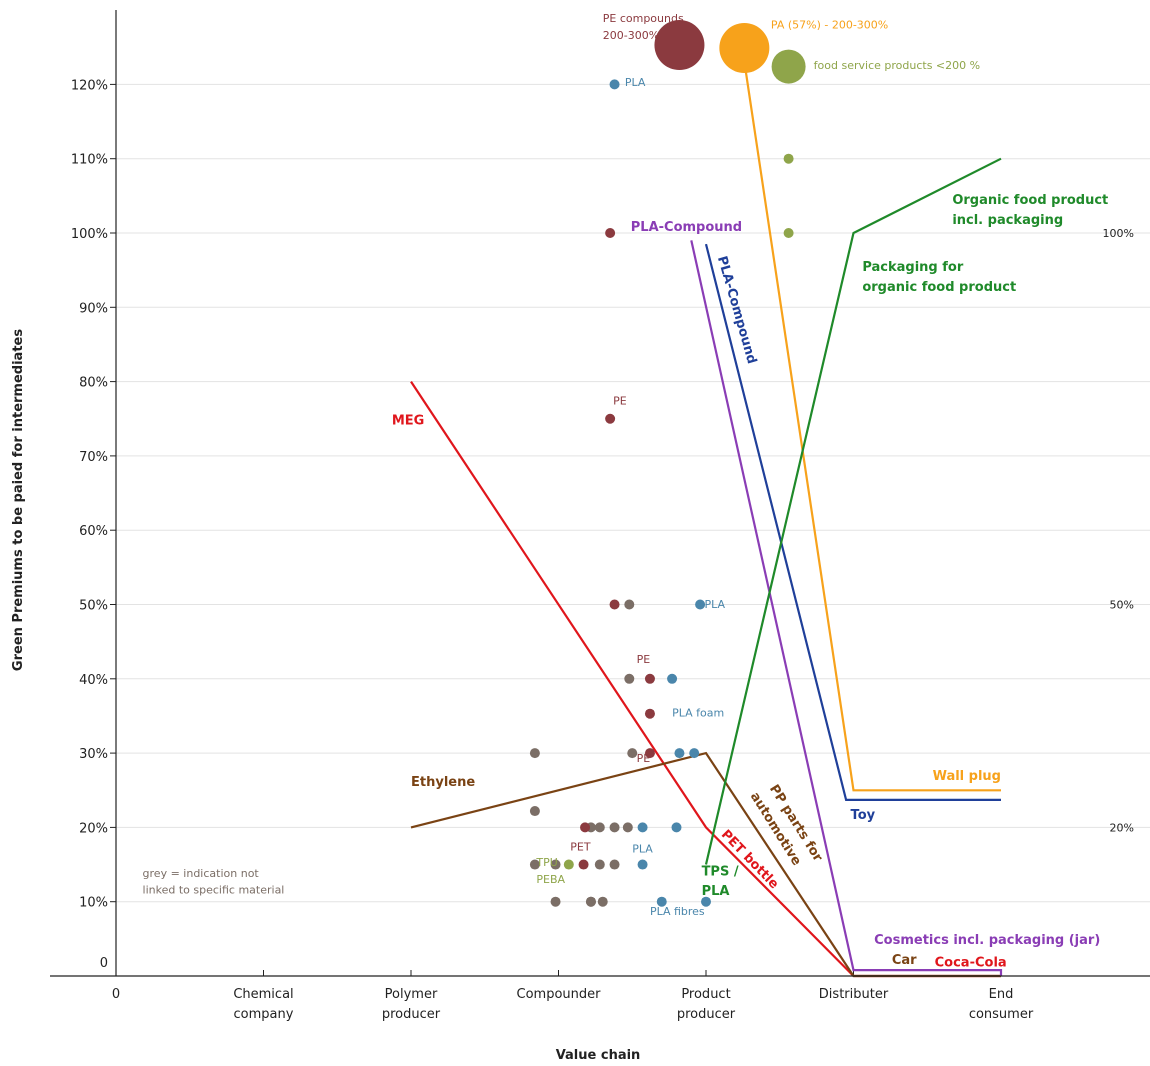 The image size is (1150, 1066). I want to click on annotation-label: PE compounds, so click(643, 18).